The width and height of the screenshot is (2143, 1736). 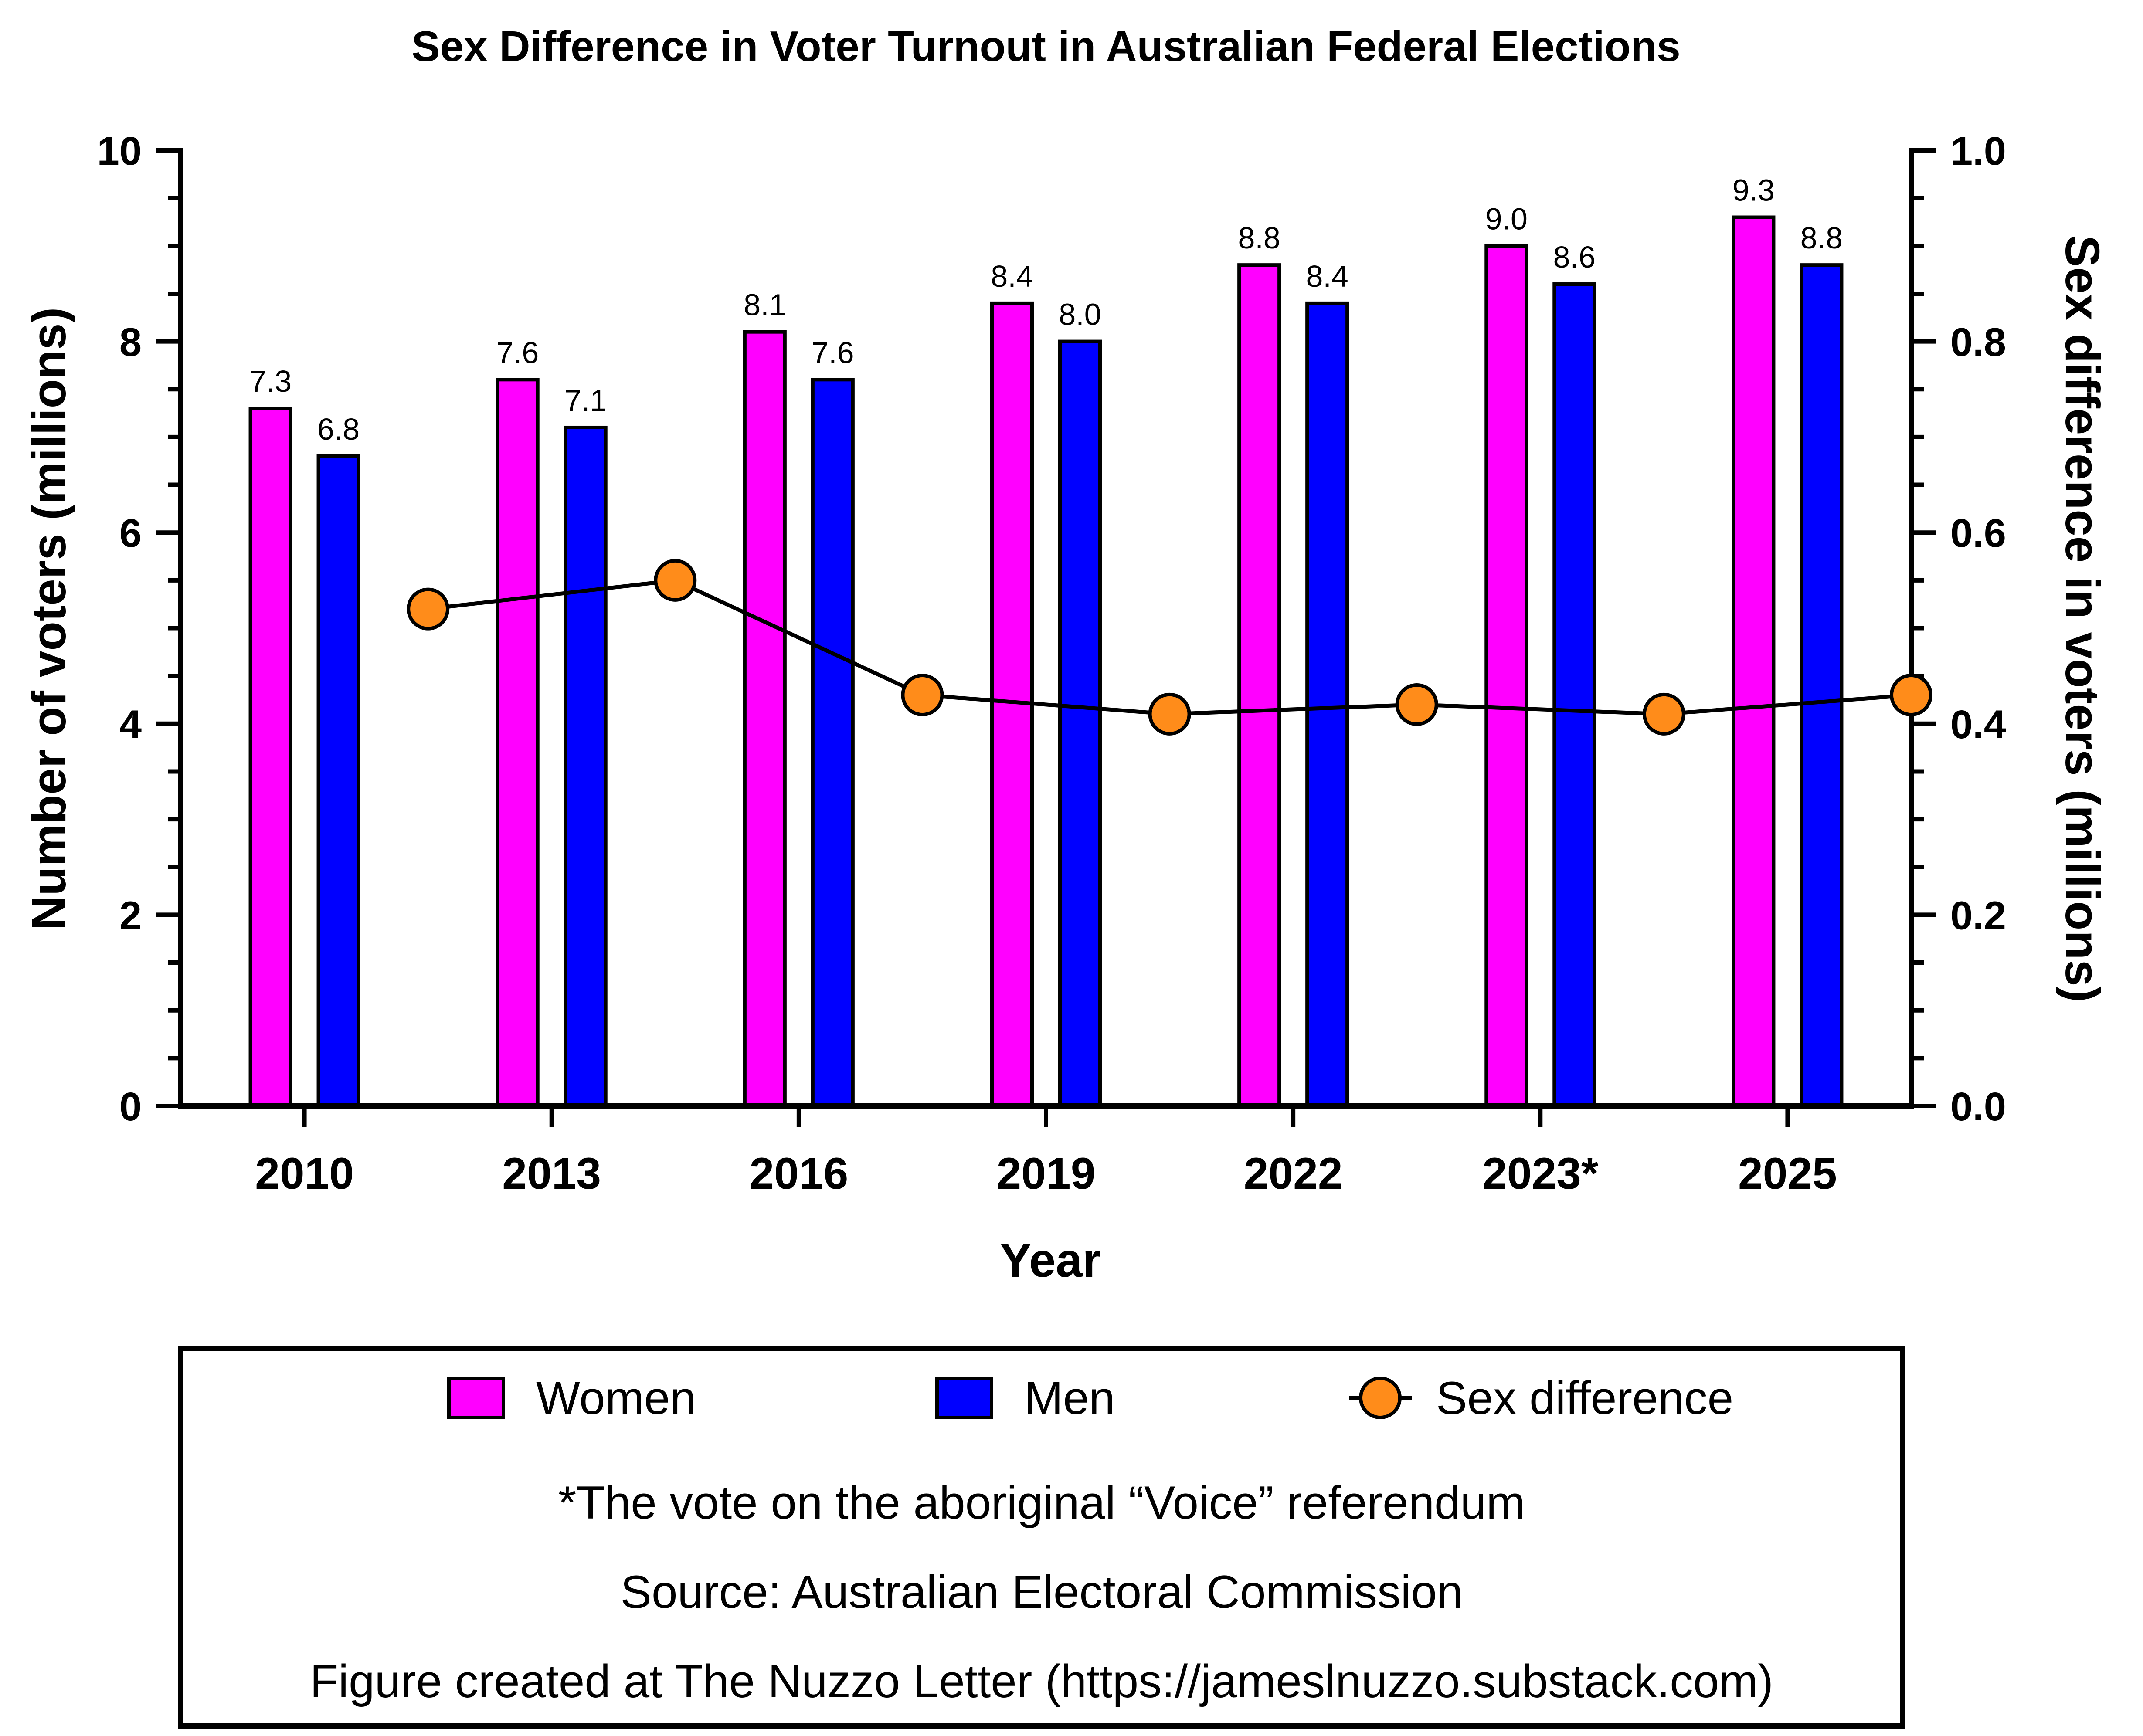 What do you see at coordinates (1259, 238) in the screenshot?
I see `data-label-women: 8.8` at bounding box center [1259, 238].